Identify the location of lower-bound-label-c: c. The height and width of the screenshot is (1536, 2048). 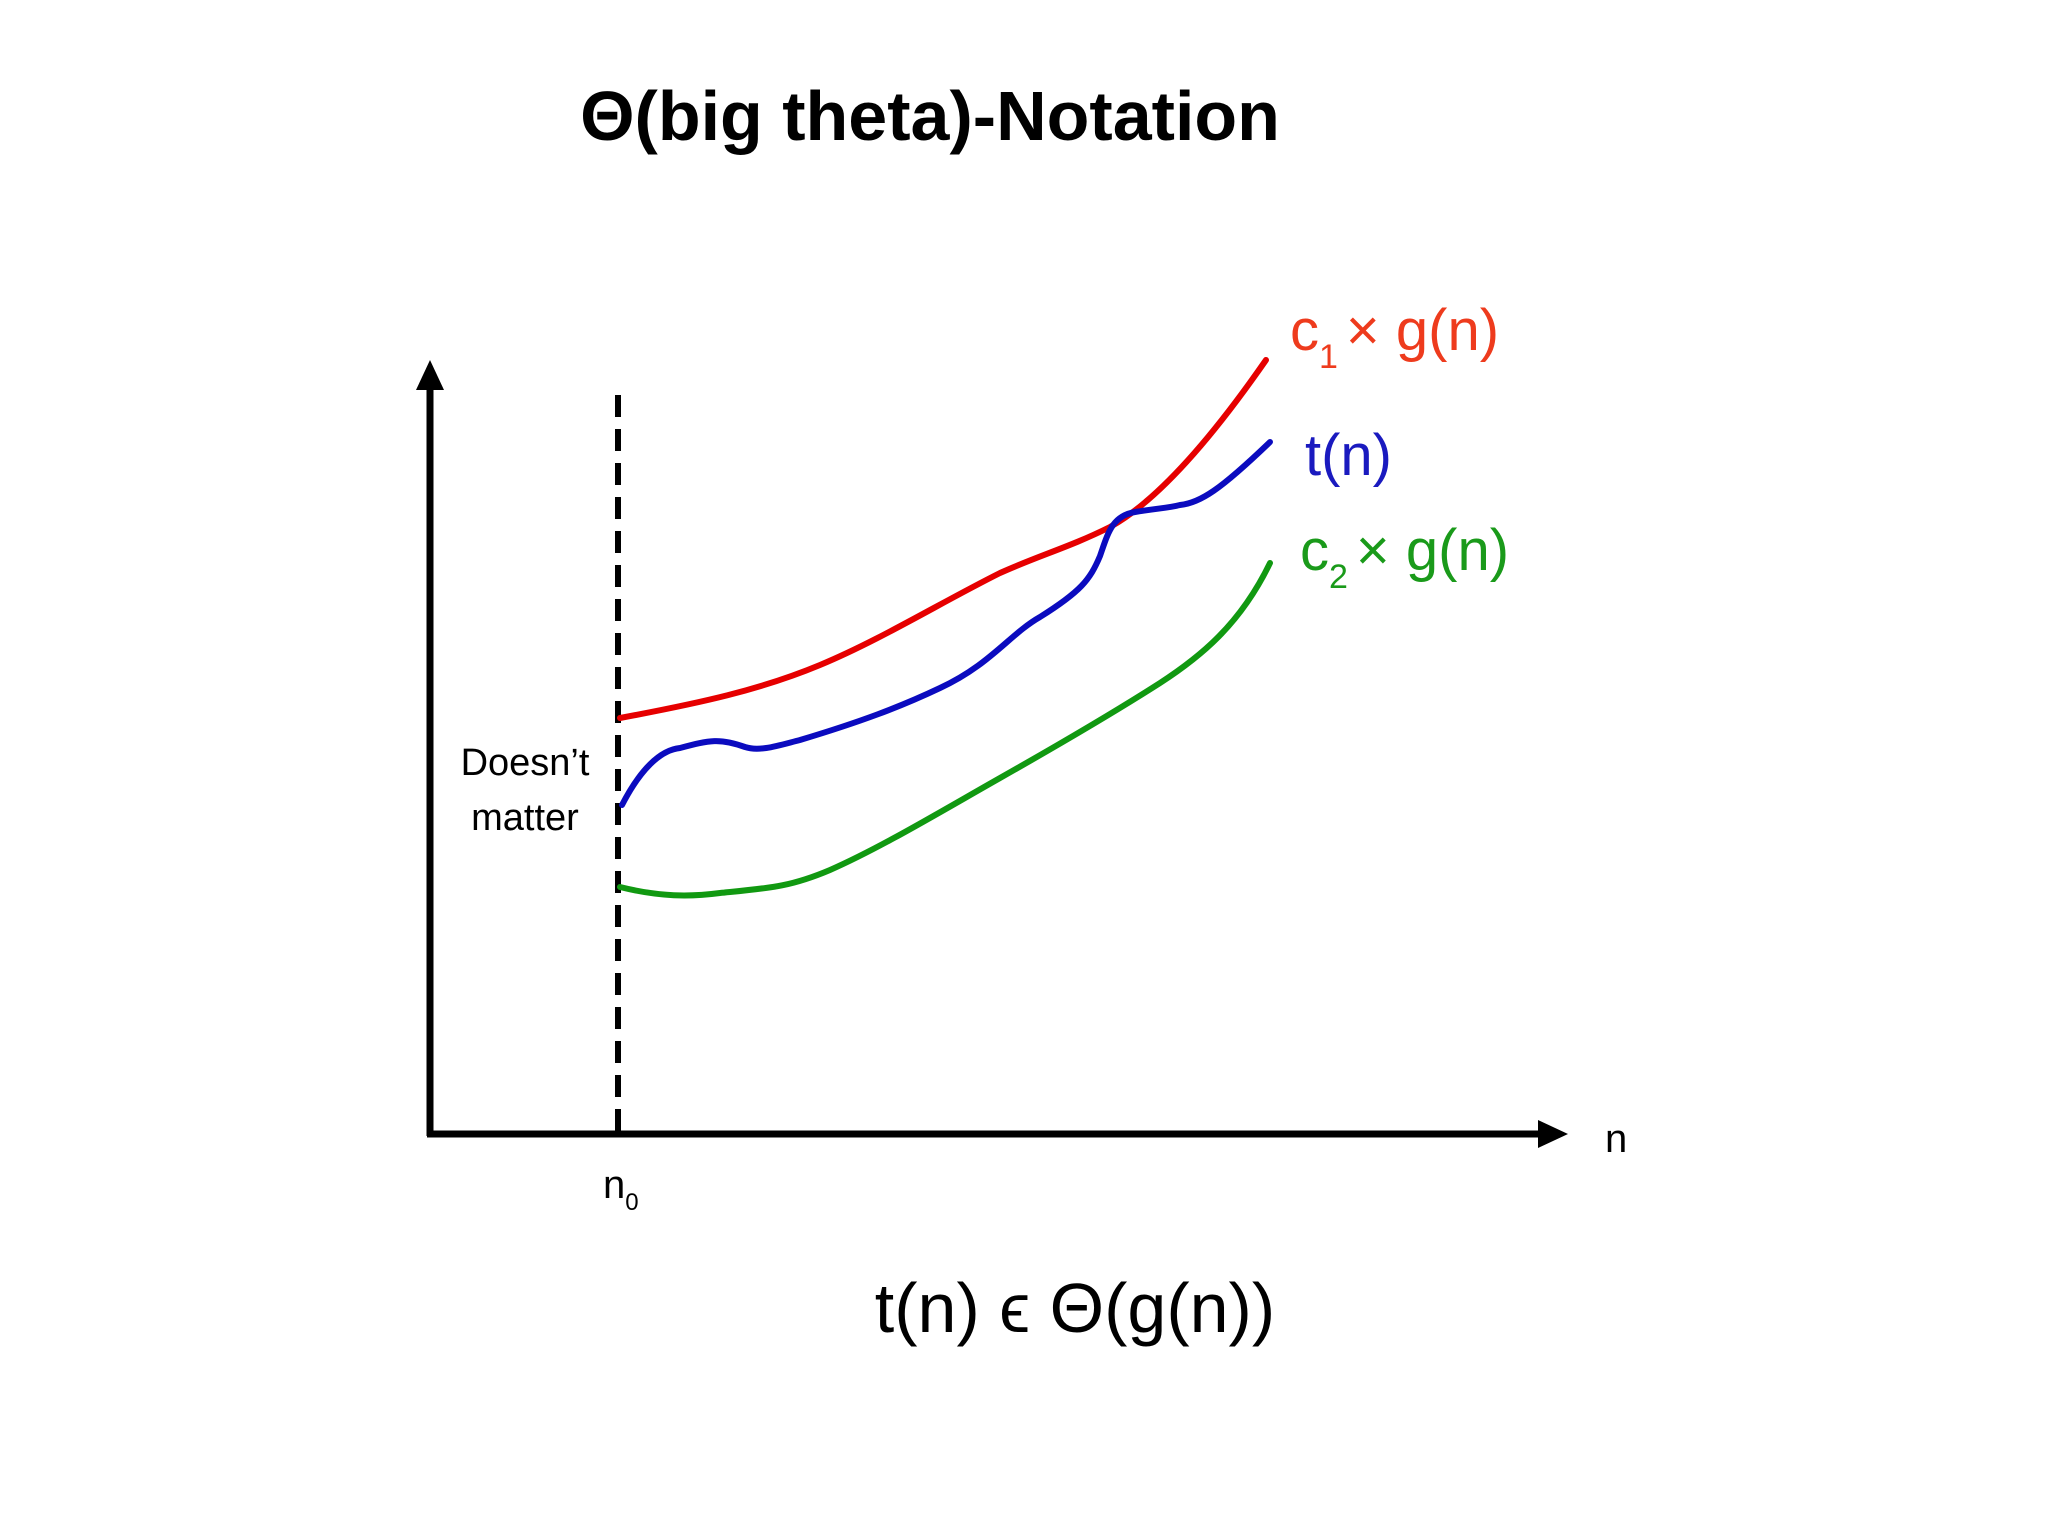
(1314, 550).